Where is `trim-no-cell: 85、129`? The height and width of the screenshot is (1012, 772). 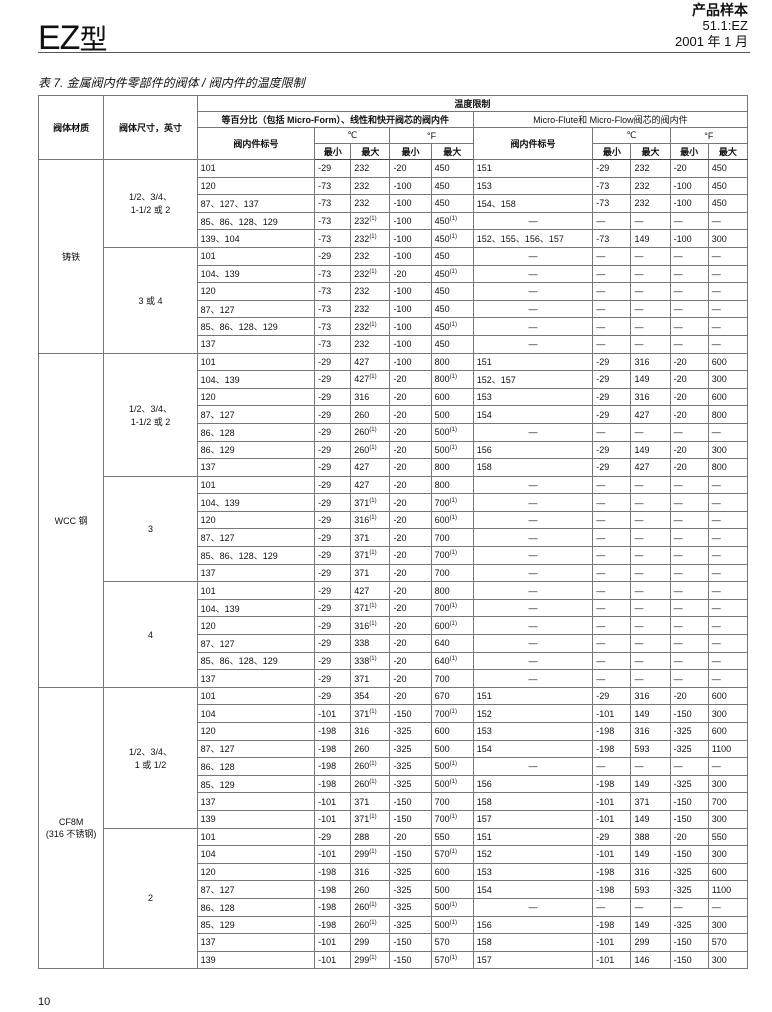 trim-no-cell: 85、129 is located at coordinates (256, 784).